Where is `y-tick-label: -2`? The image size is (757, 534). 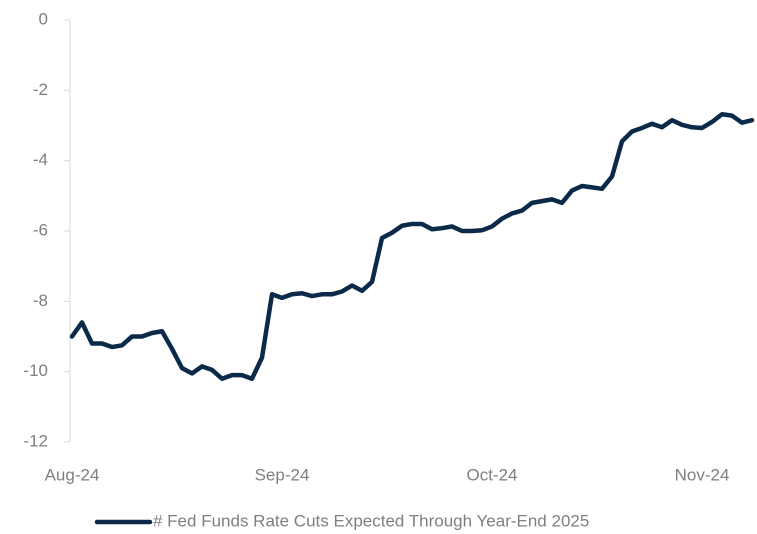 y-tick-label: -2 is located at coordinates (40, 89).